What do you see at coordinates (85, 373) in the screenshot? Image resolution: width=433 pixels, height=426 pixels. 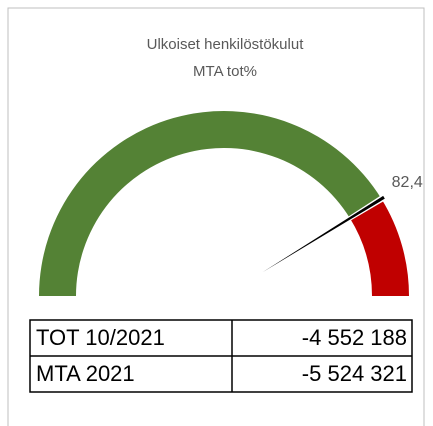 I see `table-cell: MTA 2021` at bounding box center [85, 373].